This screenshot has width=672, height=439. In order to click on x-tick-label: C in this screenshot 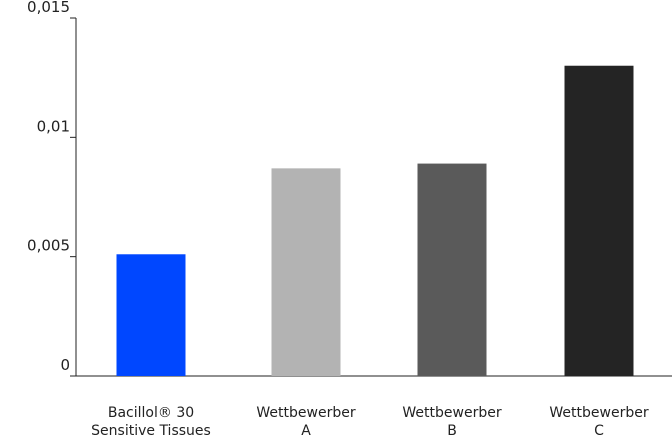, I will do `click(599, 431)`.